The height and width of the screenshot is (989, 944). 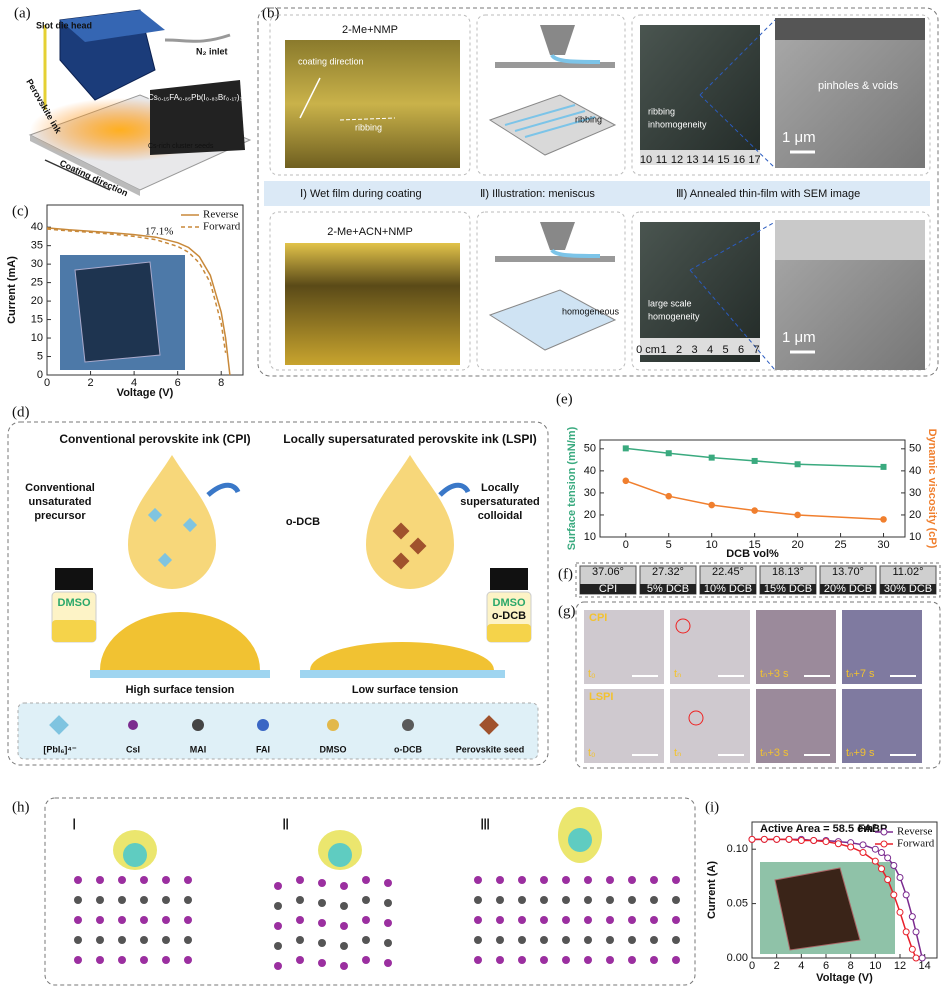 What do you see at coordinates (768, 194) in the screenshot?
I see `caption: Ⅲ) Annealed thin-film with SEM image` at bounding box center [768, 194].